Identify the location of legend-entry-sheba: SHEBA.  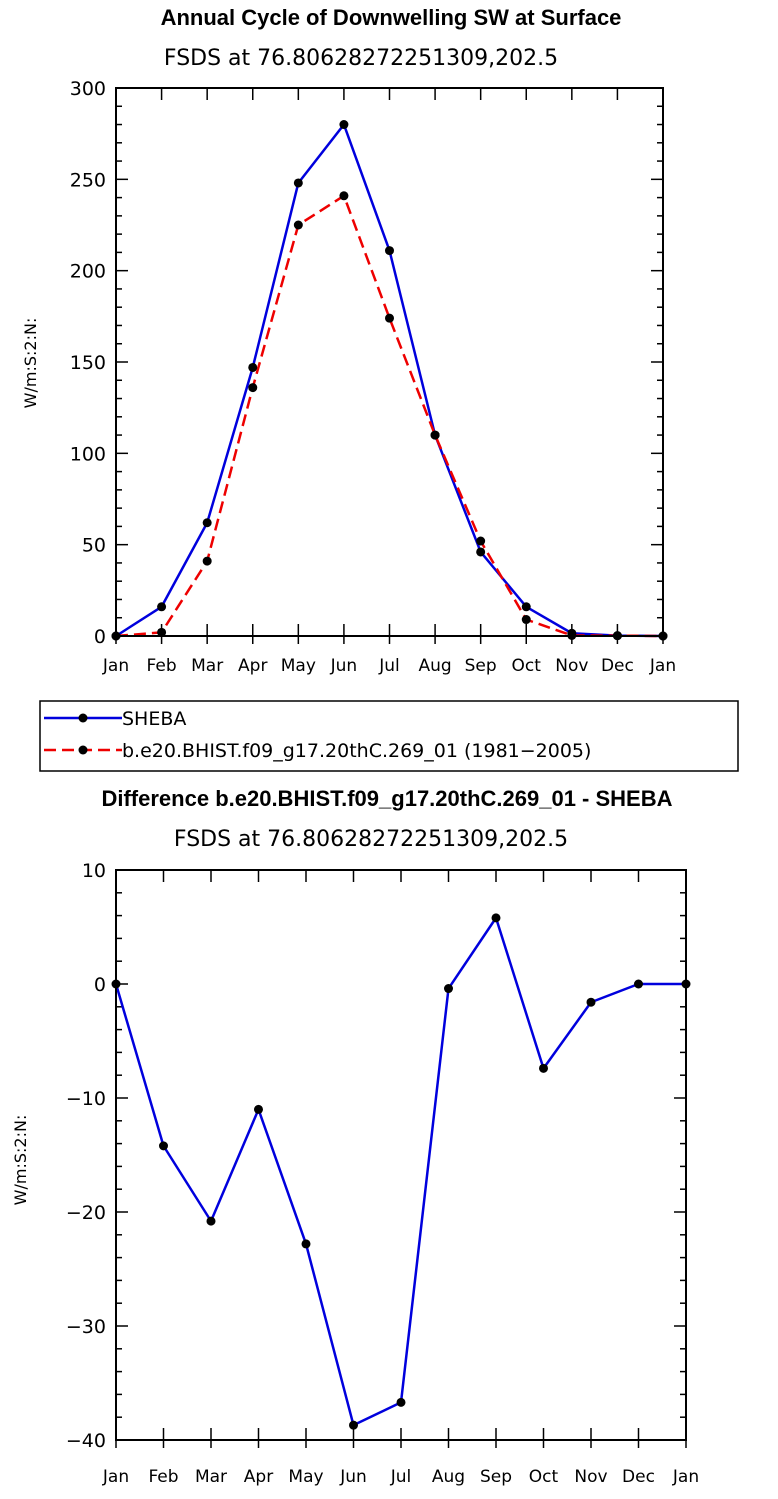
(115, 719).